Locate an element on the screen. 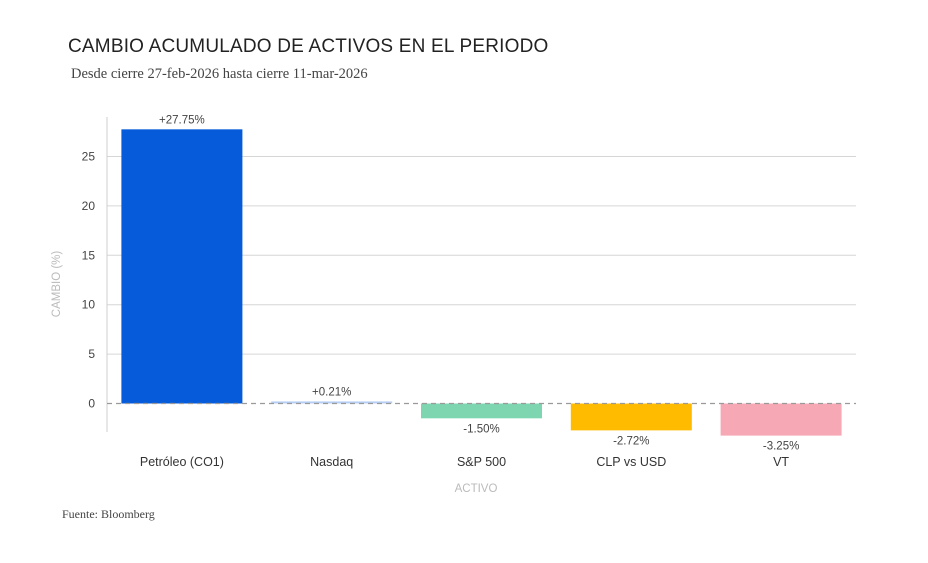 The width and height of the screenshot is (928, 563). data-label: +0.21% is located at coordinates (331, 392).